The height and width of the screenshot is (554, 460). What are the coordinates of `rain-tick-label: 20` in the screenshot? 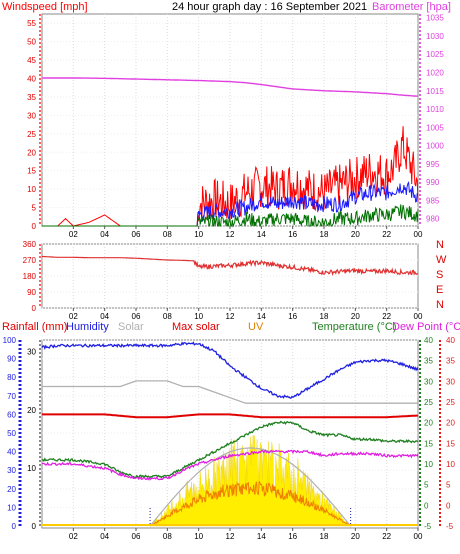 It's located at (11, 489).